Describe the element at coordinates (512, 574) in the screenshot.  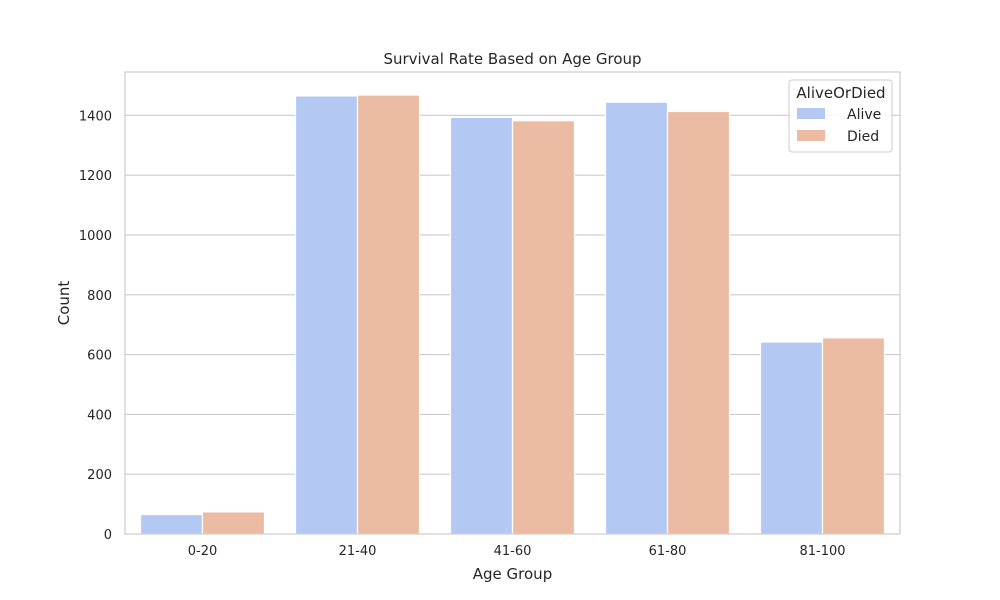
I see `x-axis-label: Age Group` at that location.